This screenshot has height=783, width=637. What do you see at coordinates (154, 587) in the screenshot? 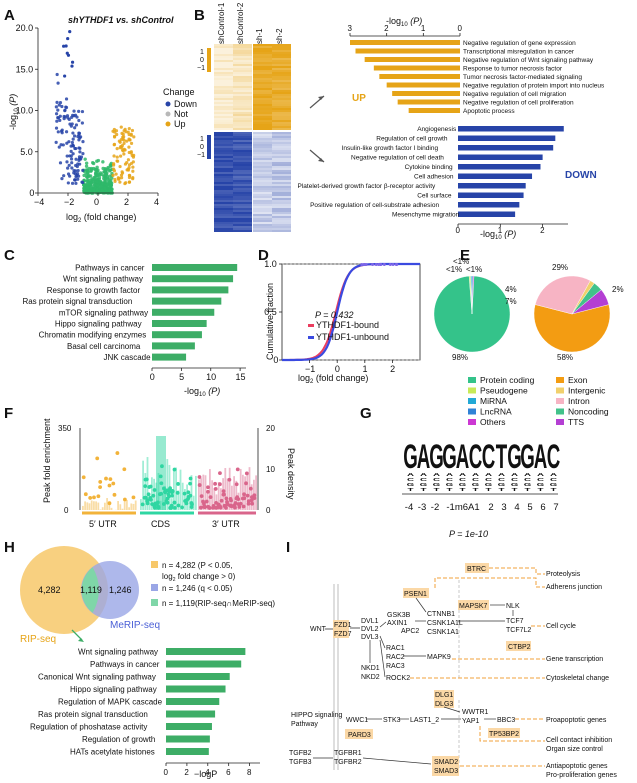
I see `legend-merip-swatch` at bounding box center [154, 587].